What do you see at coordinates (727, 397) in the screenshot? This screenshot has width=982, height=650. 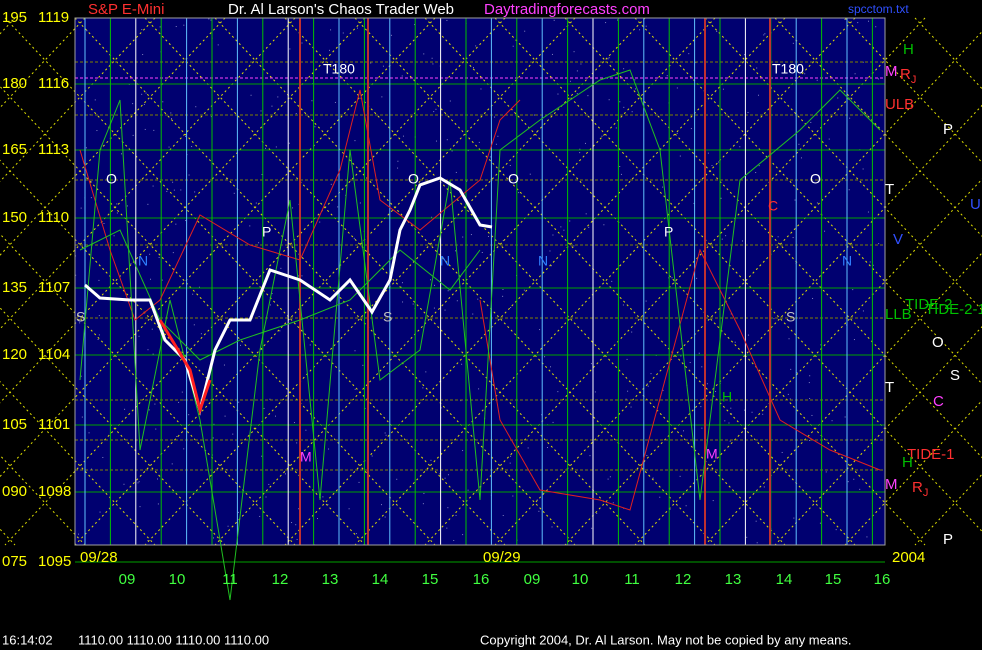 I see `plot-label: H` at bounding box center [727, 397].